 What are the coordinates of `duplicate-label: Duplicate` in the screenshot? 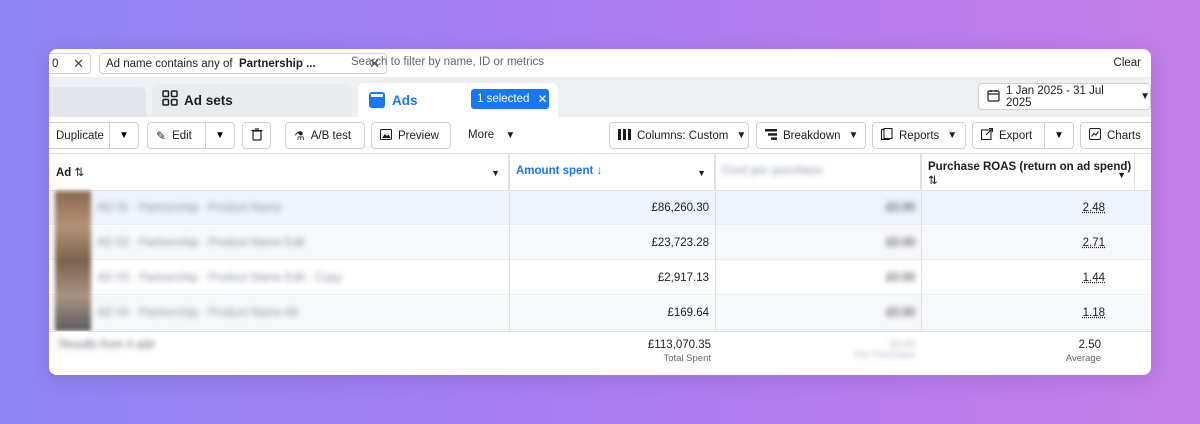 It's located at (80, 135).